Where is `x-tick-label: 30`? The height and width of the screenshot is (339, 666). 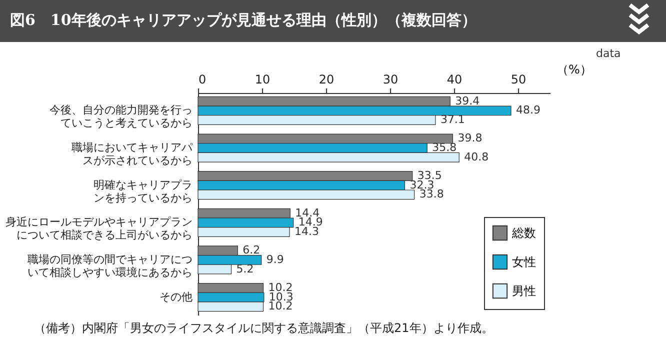
x-tick-label: 30 is located at coordinates (390, 79).